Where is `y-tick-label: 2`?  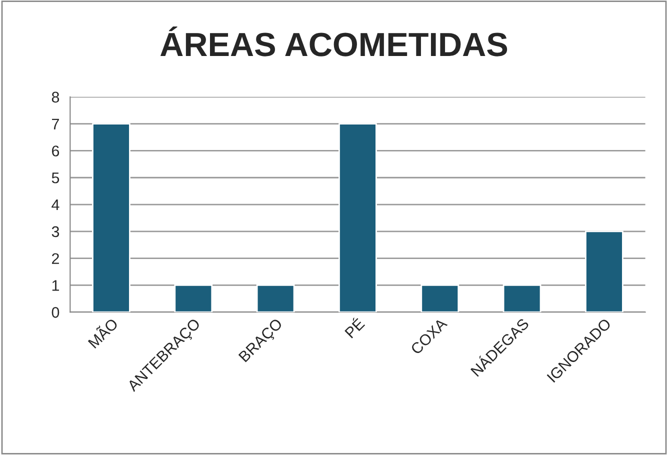
y-tick-label: 2 is located at coordinates (55, 258).